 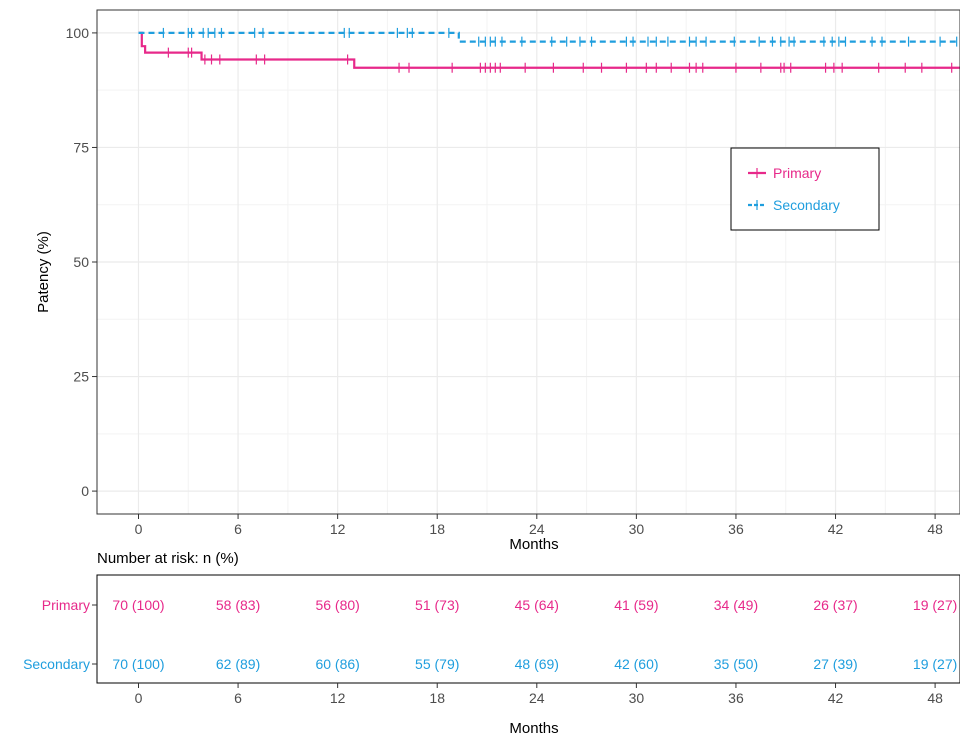 I want to click on legend-box, so click(x=805, y=189).